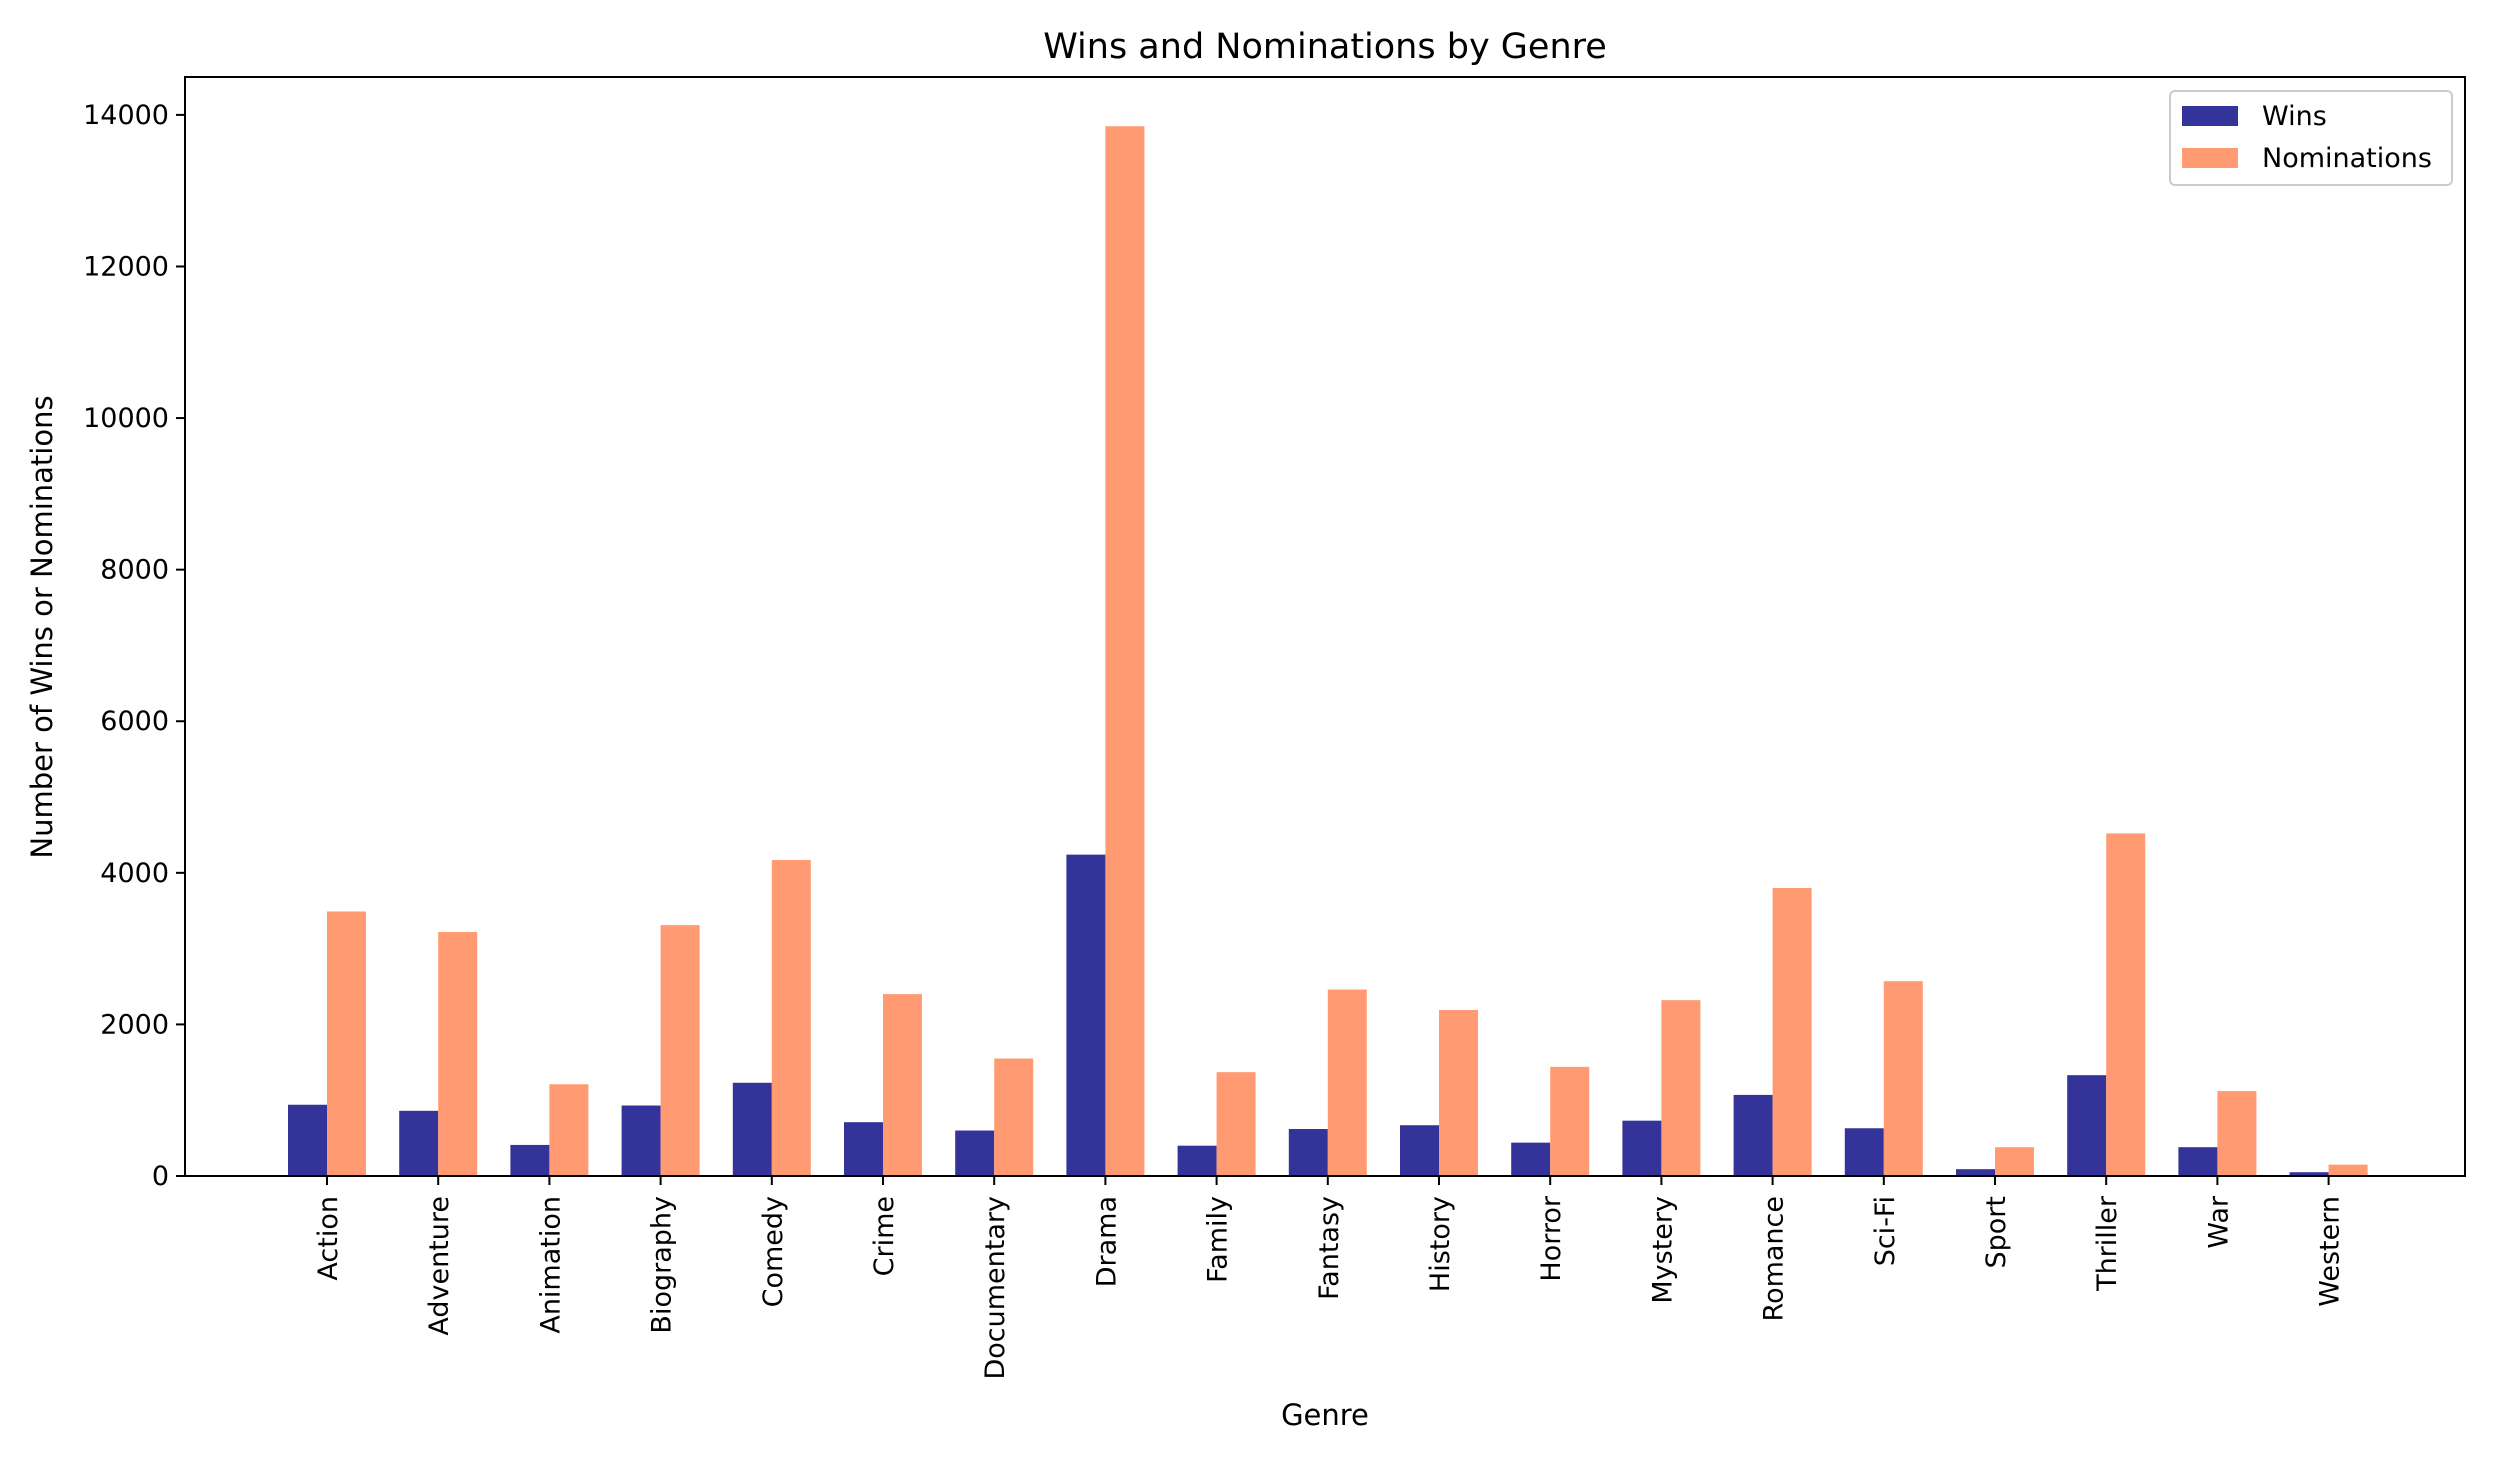 The width and height of the screenshot is (2500, 1458). I want to click on x-tick-label-war: War, so click(2218, 1222).